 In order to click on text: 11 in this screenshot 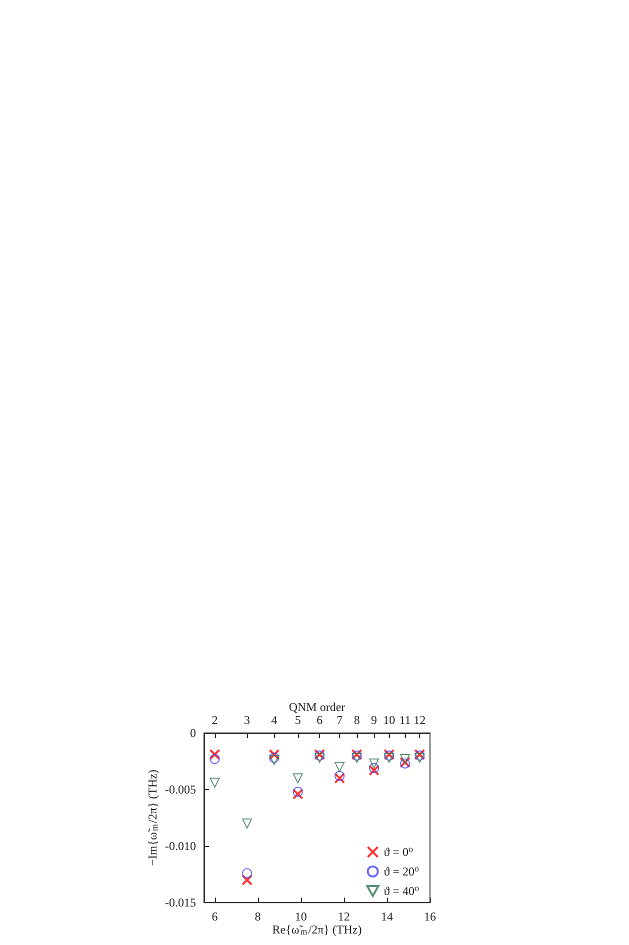, I will do `click(405, 720)`.